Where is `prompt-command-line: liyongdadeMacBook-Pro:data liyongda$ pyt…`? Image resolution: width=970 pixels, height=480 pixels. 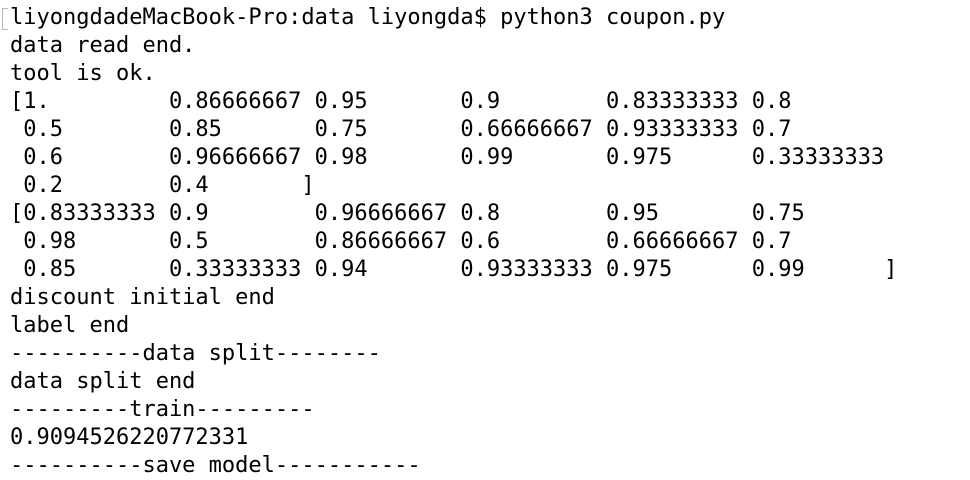 prompt-command-line: liyongdadeMacBook-Pro:data liyongda$ pyt… is located at coordinates (368, 17).